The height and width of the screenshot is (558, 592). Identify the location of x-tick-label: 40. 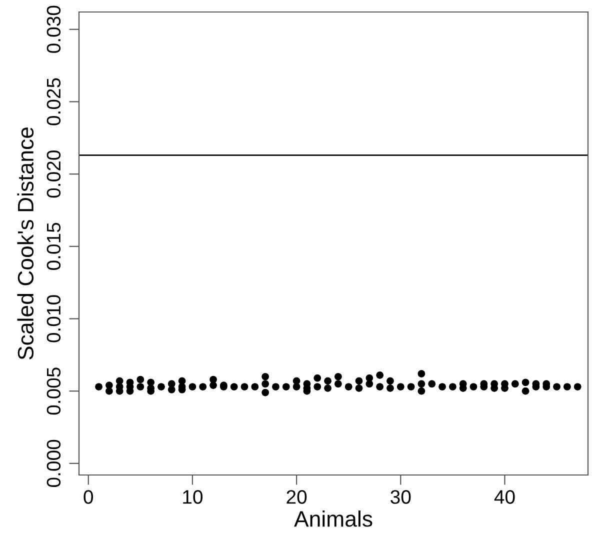
(504, 497).